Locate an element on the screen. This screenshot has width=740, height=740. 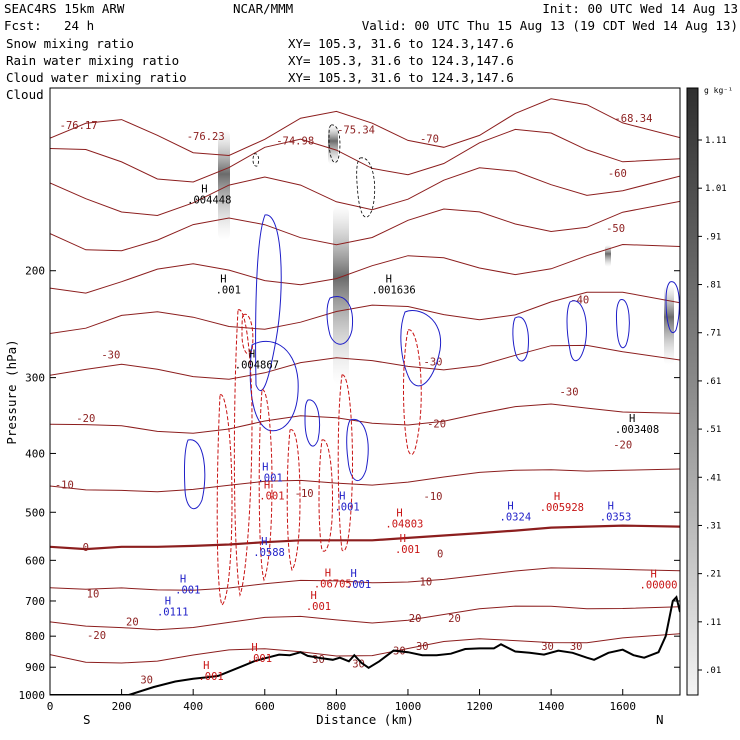
isotherm-label: 0 is located at coordinates (86, 548).